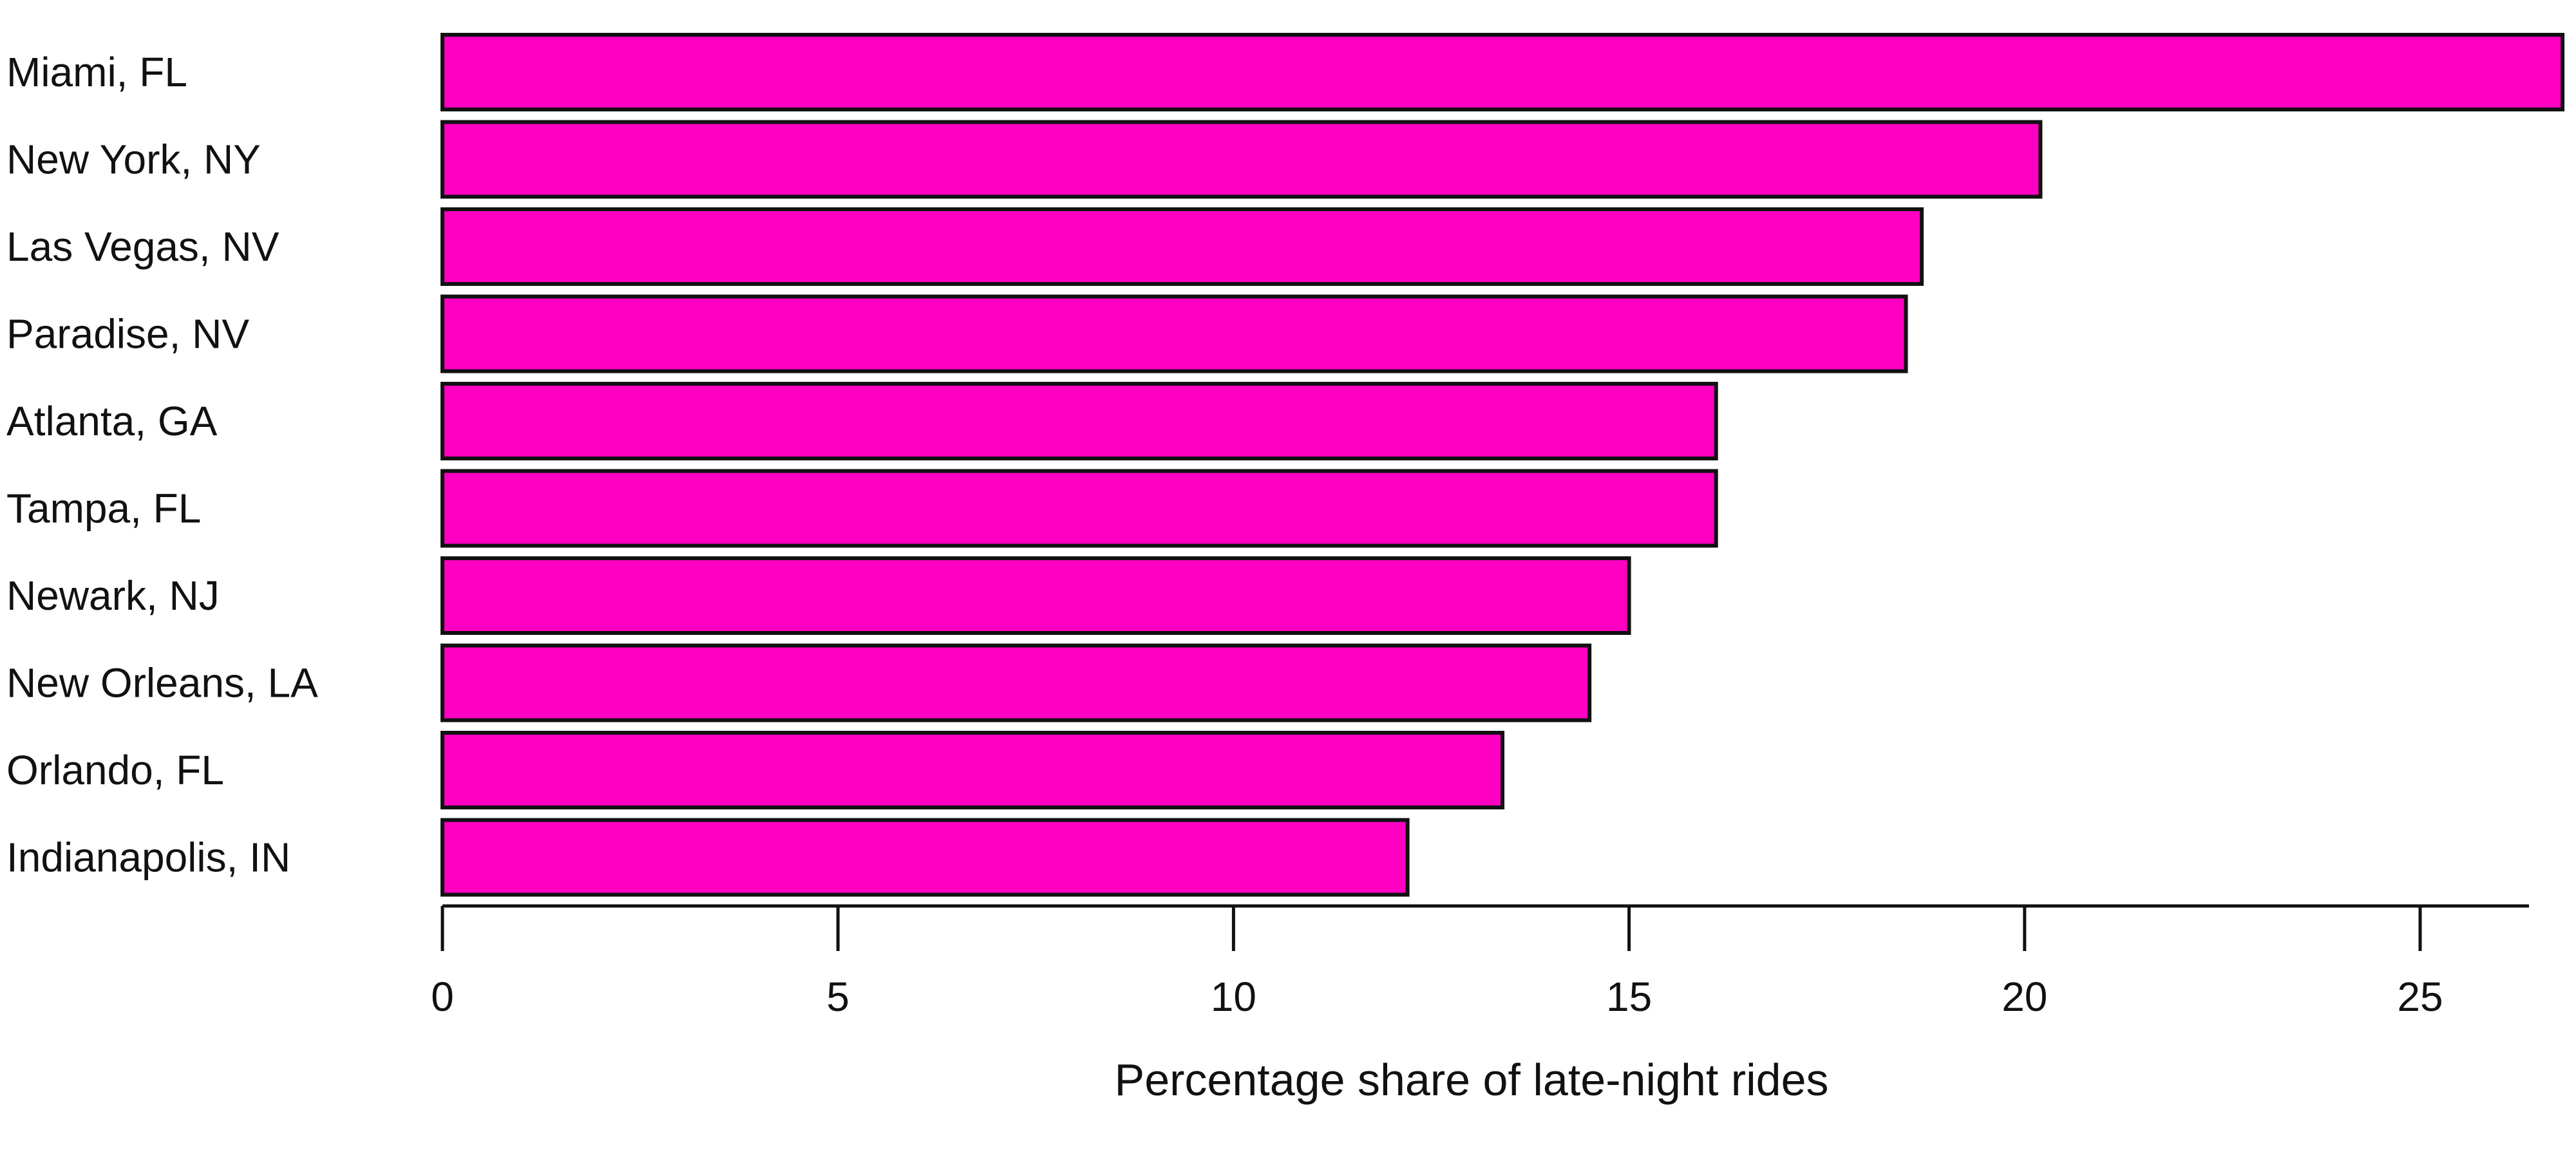  What do you see at coordinates (162, 683) in the screenshot?
I see `category-label: New Orleans, LA` at bounding box center [162, 683].